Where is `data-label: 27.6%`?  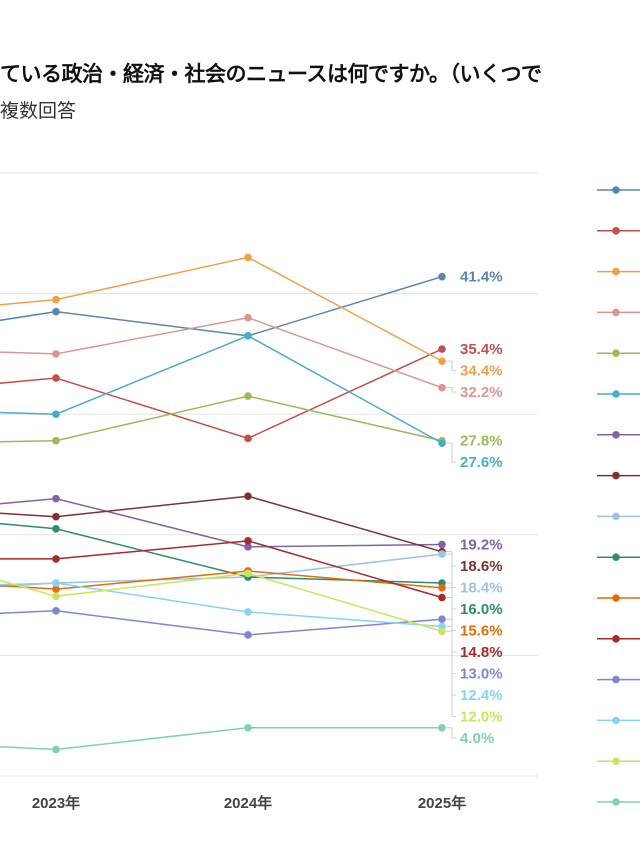 data-label: 27.6% is located at coordinates (481, 462).